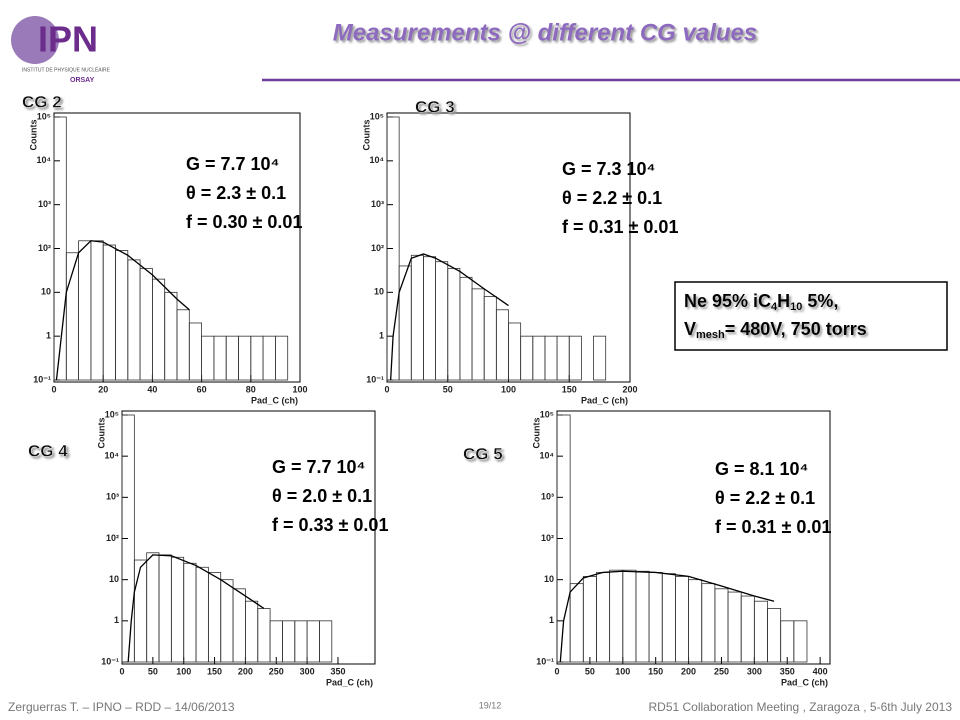  I want to click on t: 5%,, so click(820, 301).